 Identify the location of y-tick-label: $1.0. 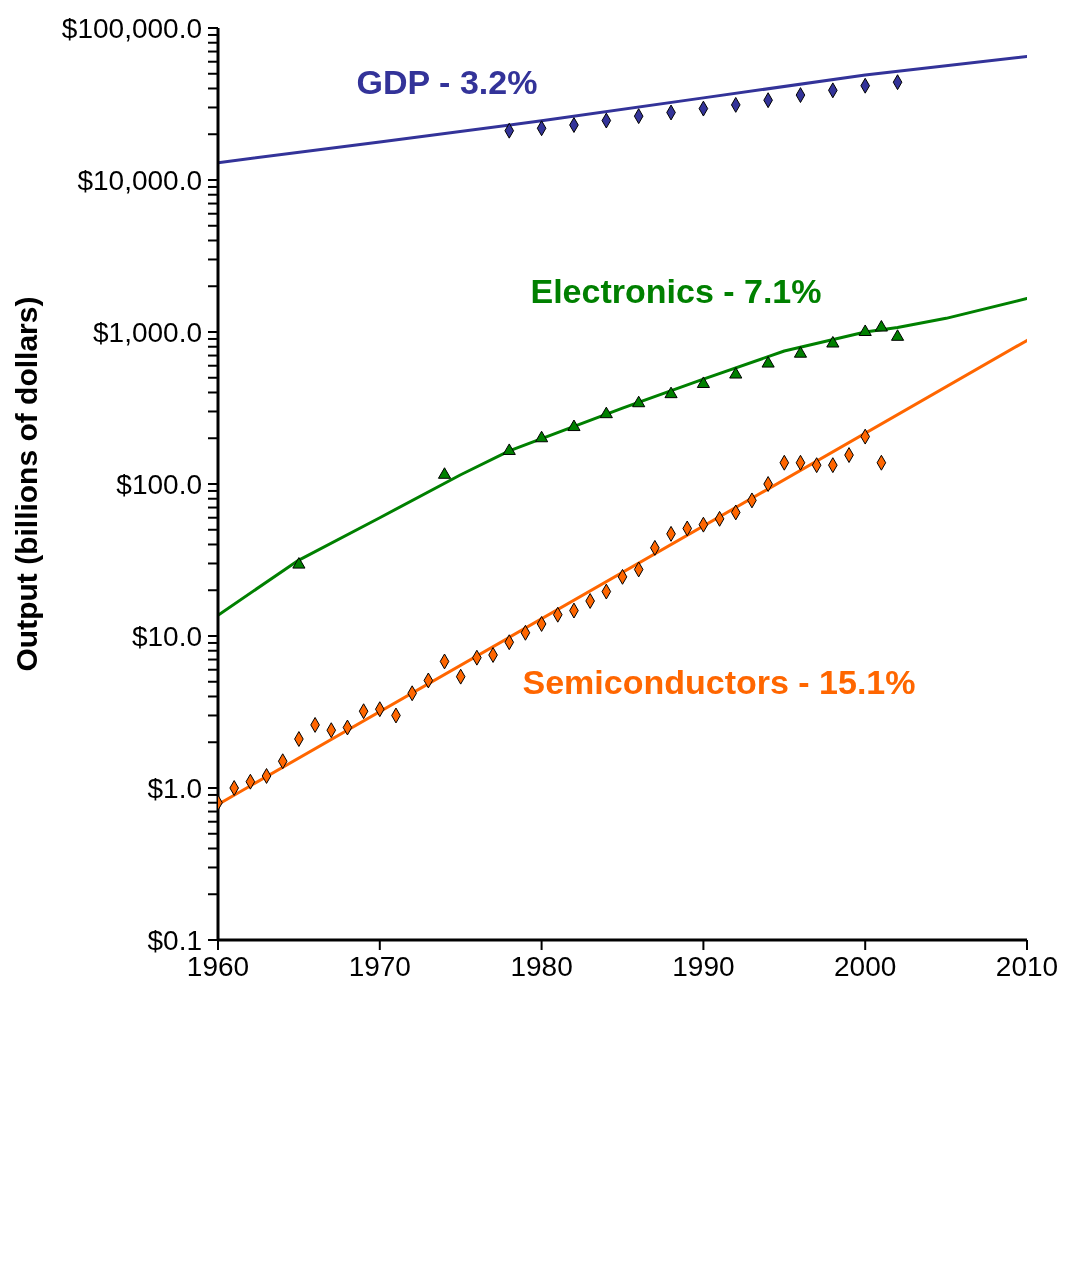
(174, 788).